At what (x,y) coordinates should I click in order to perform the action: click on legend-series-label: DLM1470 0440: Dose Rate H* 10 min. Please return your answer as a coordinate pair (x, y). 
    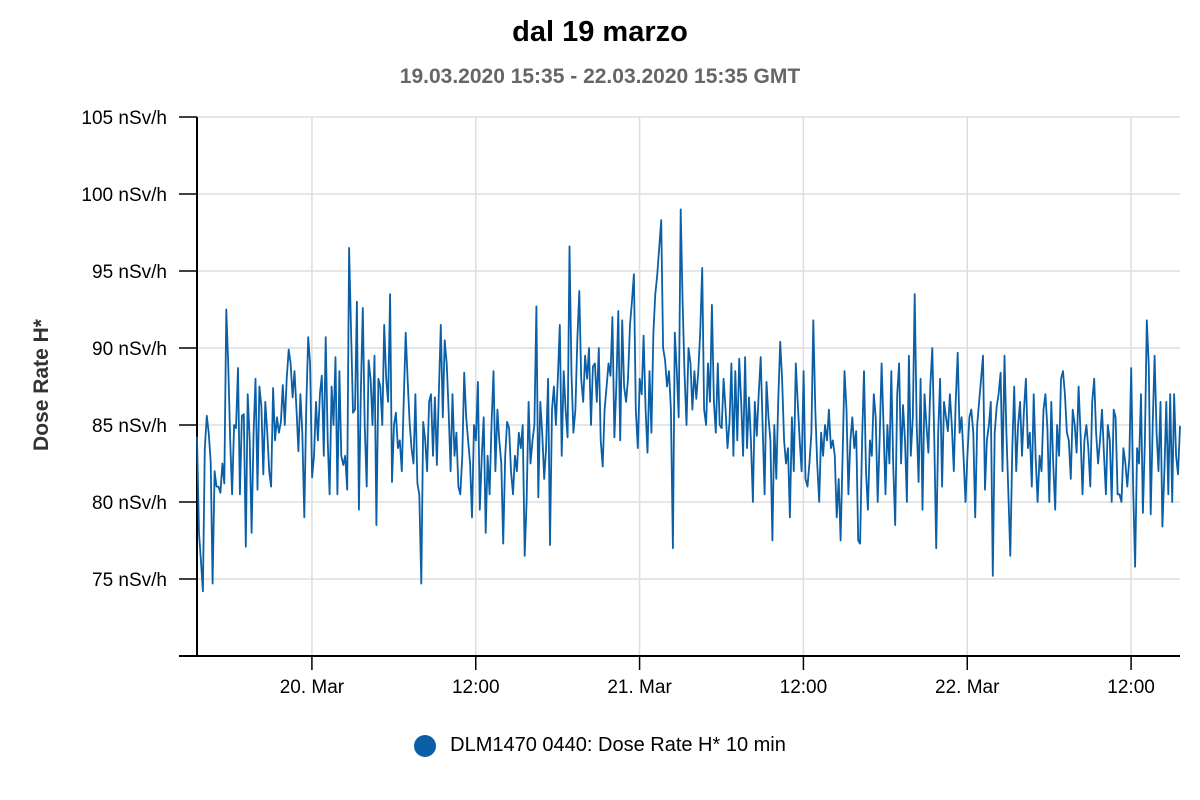
    Looking at the image, I should click on (618, 745).